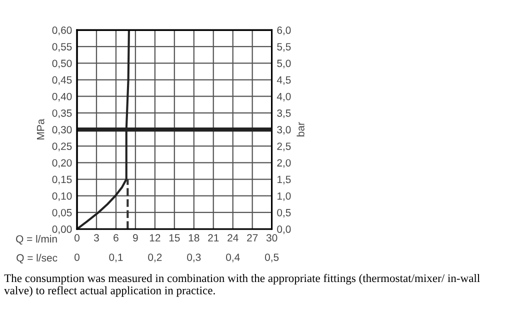  Describe the element at coordinates (284, 196) in the screenshot. I see `y2-tick-label: 1,0` at that location.